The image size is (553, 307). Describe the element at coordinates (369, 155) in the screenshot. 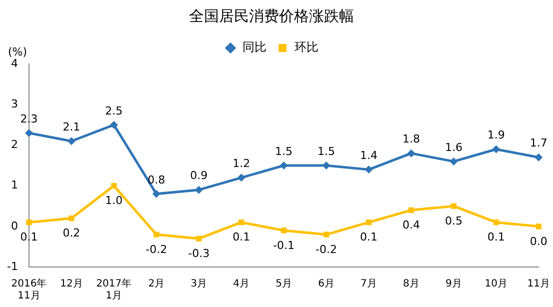

I see `data-label: 1.4` at that location.